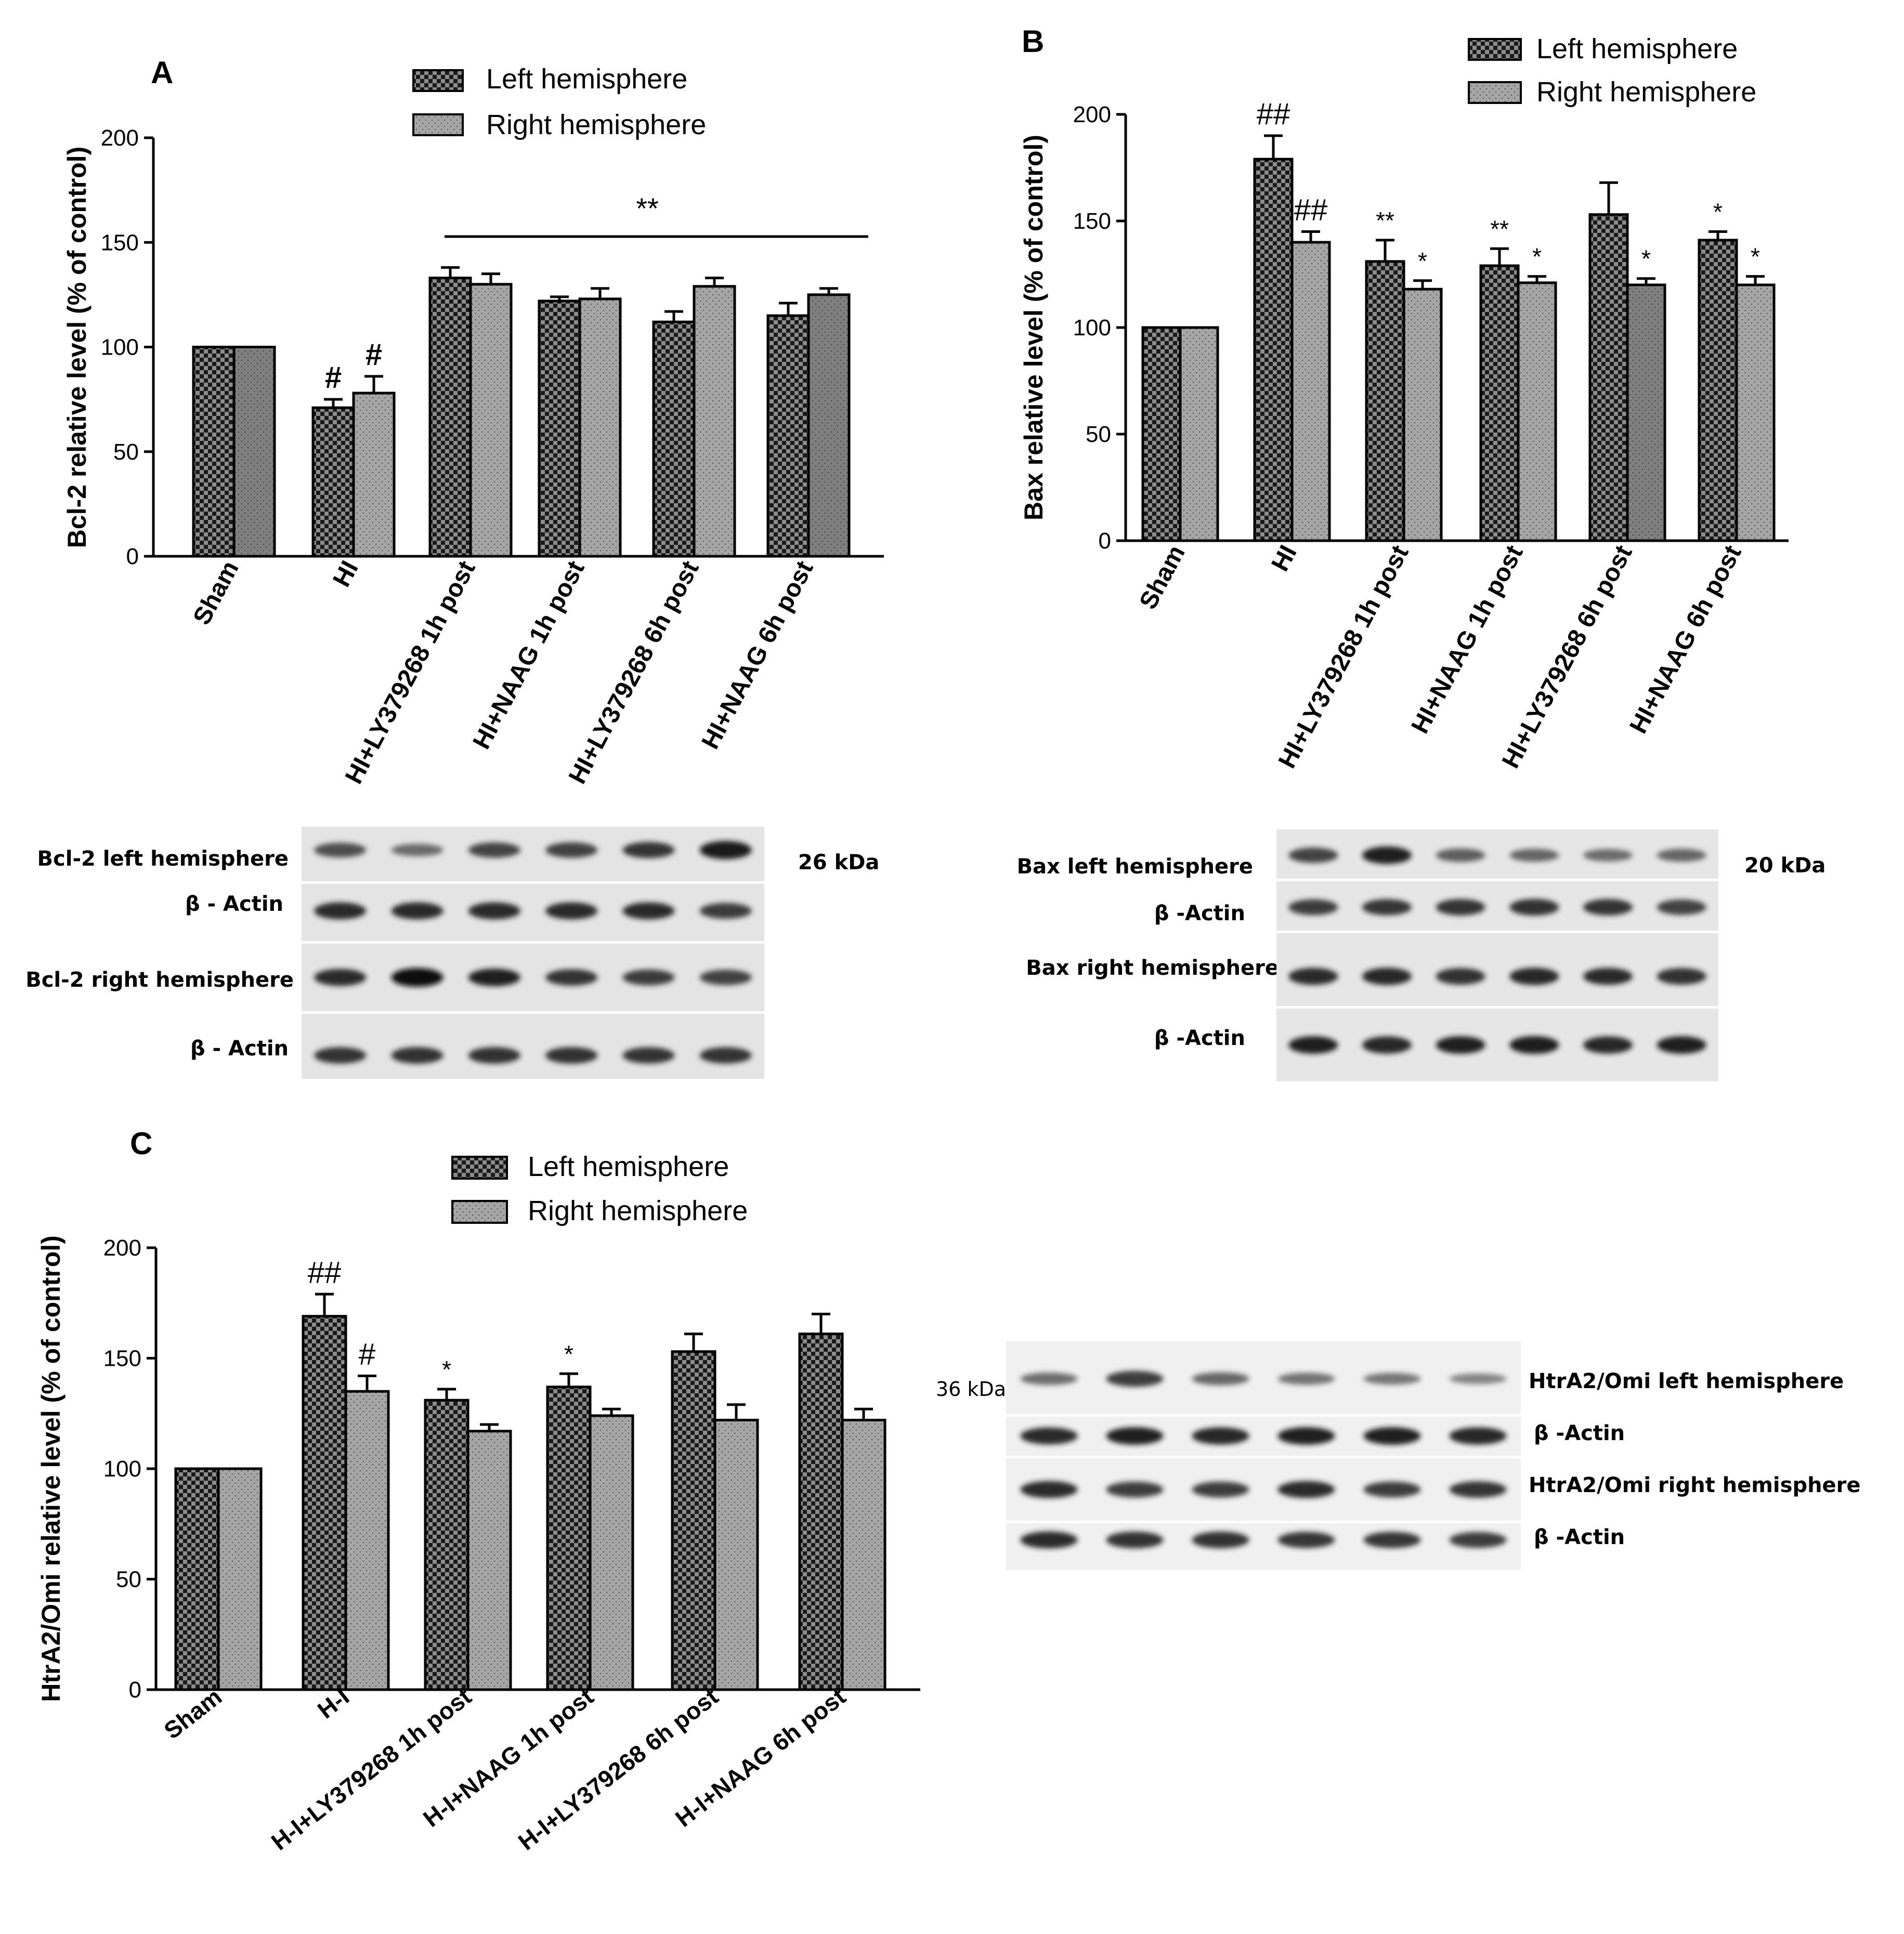 This screenshot has width=1904, height=1934. I want to click on panel-letter-a: A, so click(162, 72).